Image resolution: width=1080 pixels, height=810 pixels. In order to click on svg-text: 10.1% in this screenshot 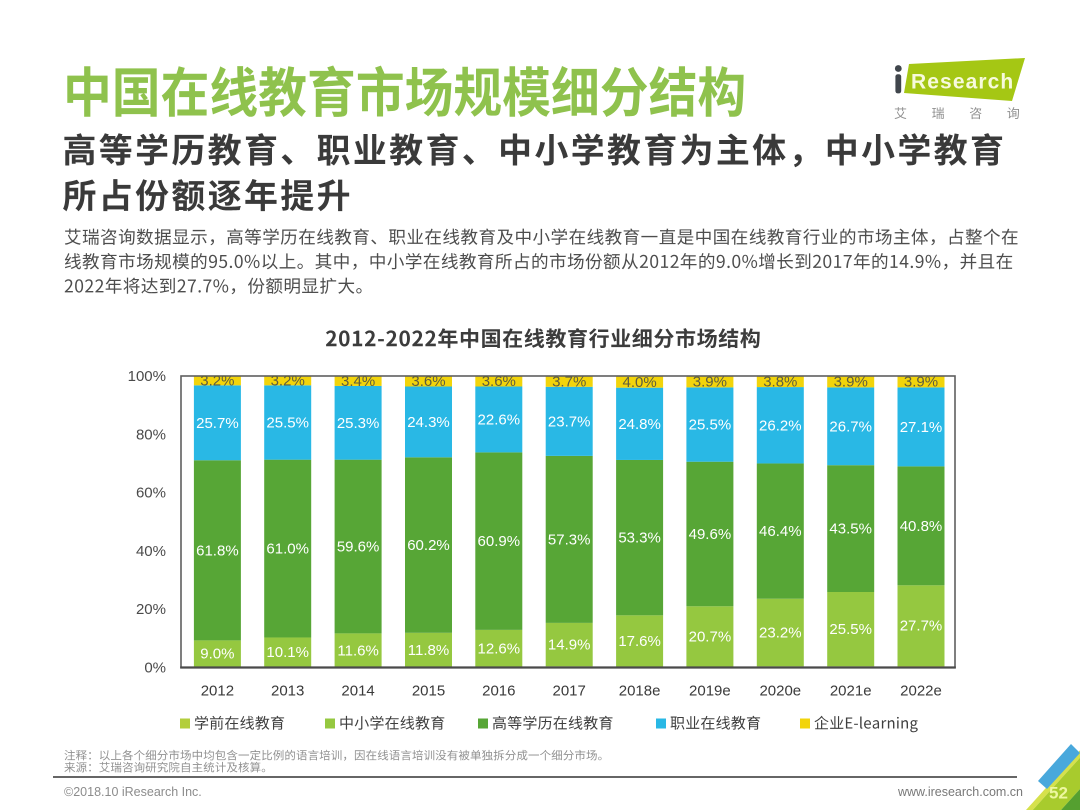, I will do `click(287, 652)`.